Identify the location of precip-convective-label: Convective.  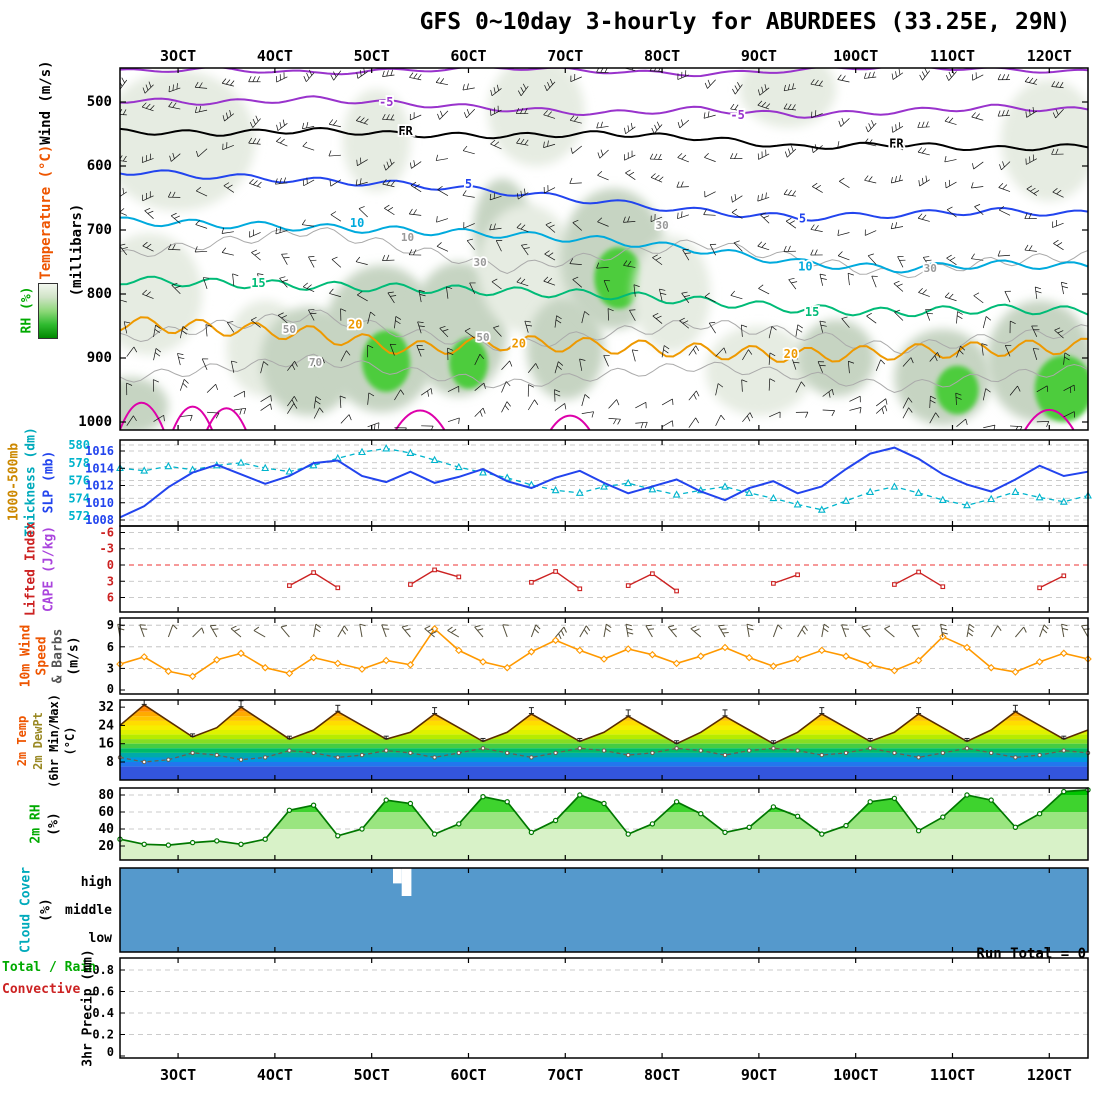
(41, 989).